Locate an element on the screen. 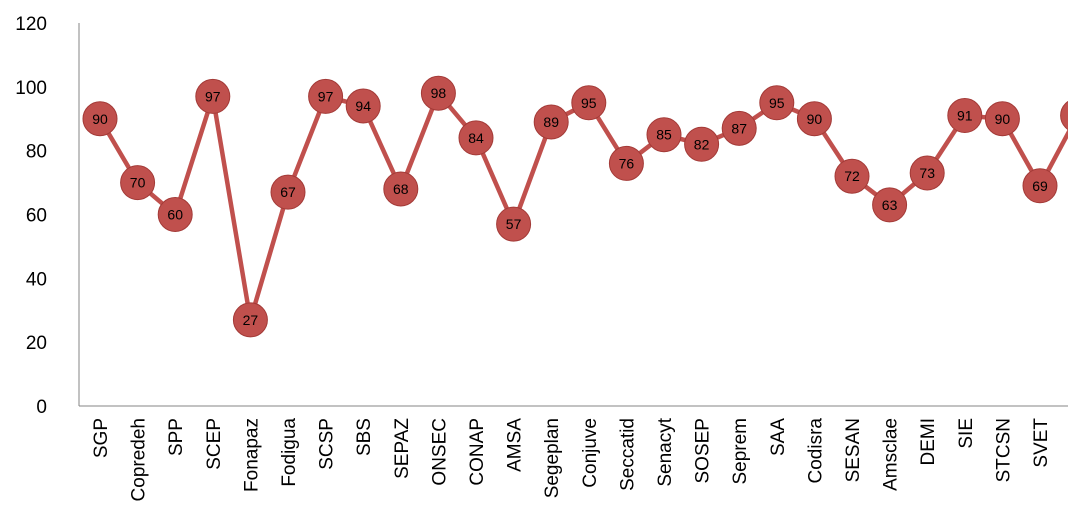 The width and height of the screenshot is (1068, 525). data-label: 85 is located at coordinates (664, 135).